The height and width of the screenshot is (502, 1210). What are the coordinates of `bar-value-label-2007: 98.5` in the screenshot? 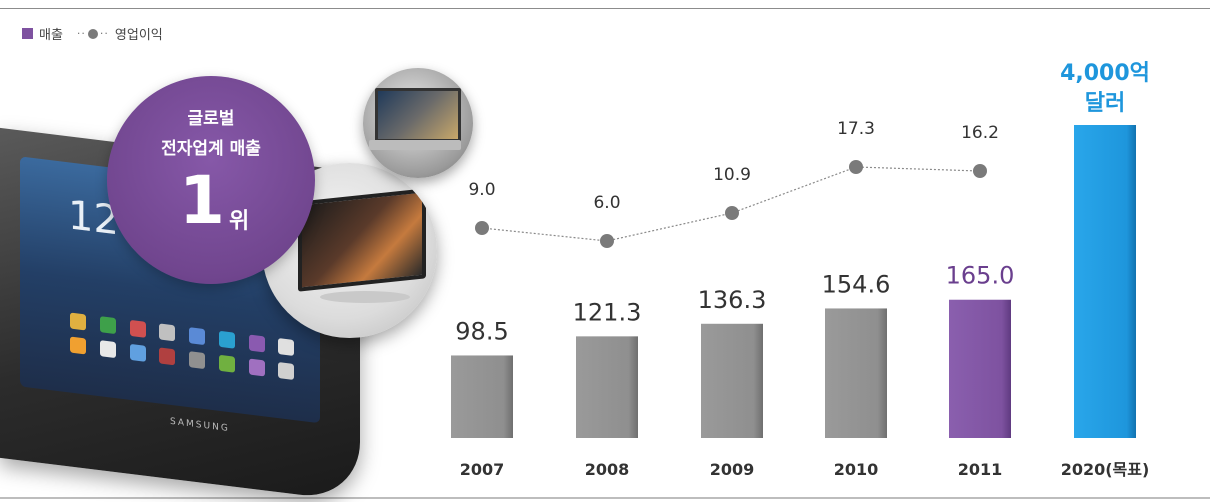 It's located at (481, 331).